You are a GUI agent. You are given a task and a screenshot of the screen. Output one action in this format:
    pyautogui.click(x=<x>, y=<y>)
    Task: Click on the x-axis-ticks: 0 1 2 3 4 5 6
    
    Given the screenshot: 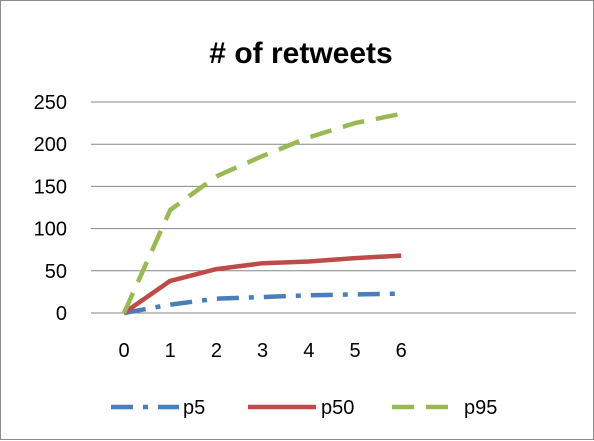 What is the action you would take?
    pyautogui.click(x=262, y=351)
    